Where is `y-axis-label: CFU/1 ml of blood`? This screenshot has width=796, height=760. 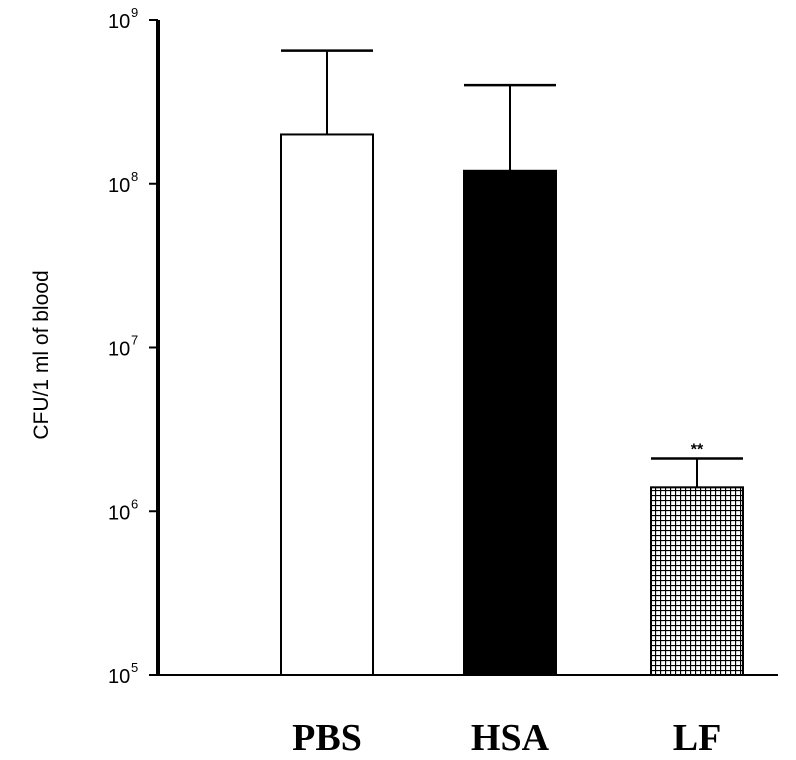
y-axis-label: CFU/1 ml of blood is located at coordinates (41, 354).